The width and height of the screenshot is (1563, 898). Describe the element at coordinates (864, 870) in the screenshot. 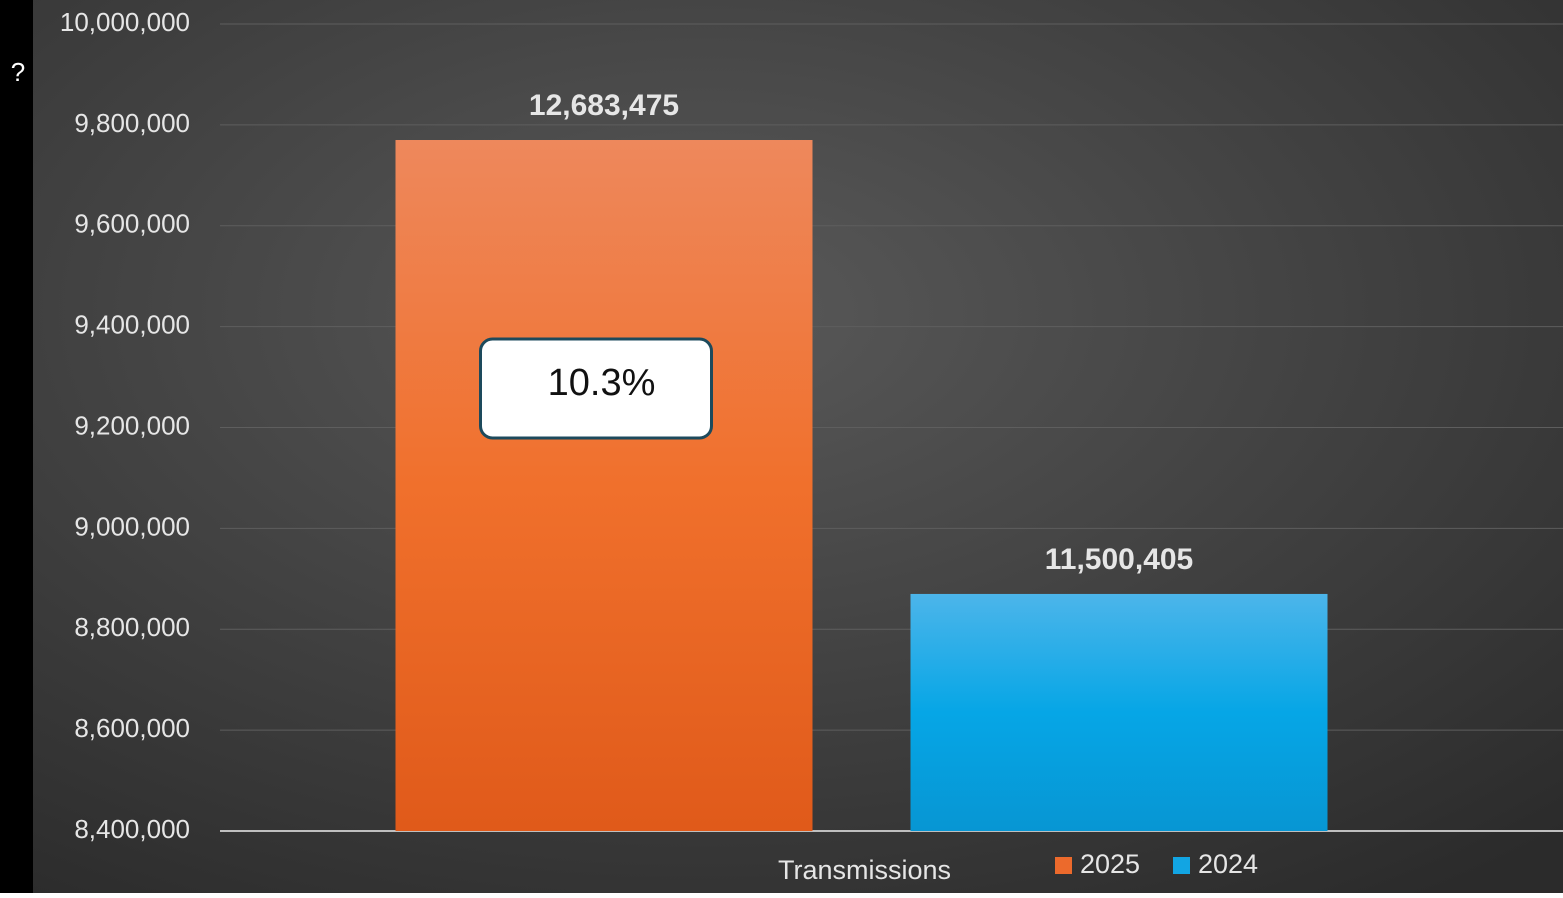

I see `x-tick-label: Transmissions` at that location.